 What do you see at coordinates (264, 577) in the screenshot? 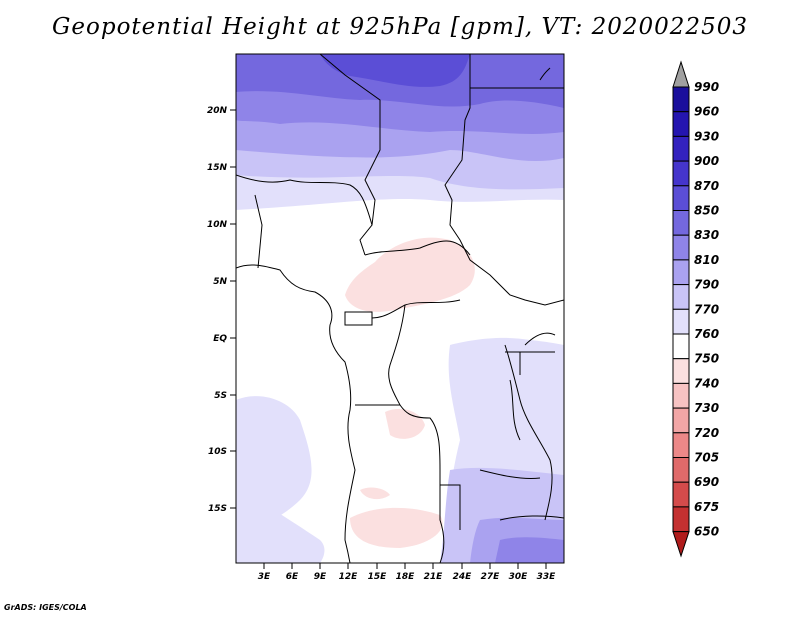
I see `lon-label: 3E` at bounding box center [264, 577].